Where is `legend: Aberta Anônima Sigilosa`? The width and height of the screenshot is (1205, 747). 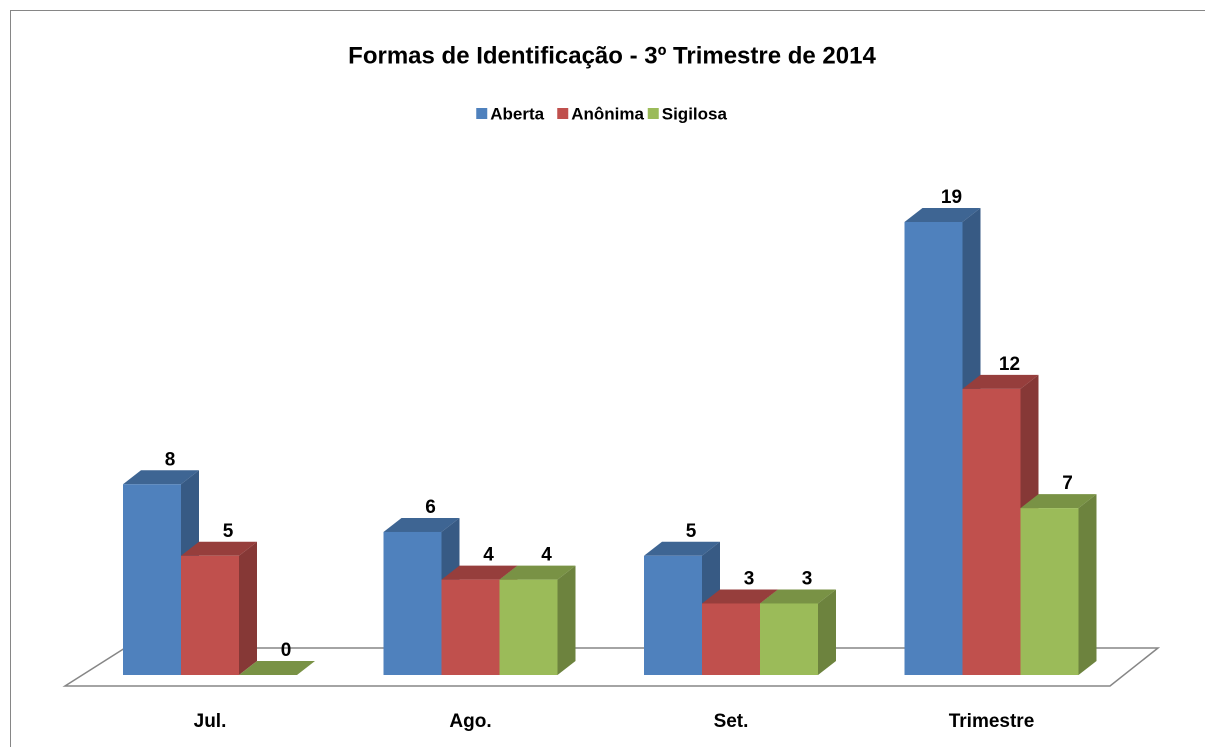
legend: Aberta Anônima Sigilosa is located at coordinates (601, 113).